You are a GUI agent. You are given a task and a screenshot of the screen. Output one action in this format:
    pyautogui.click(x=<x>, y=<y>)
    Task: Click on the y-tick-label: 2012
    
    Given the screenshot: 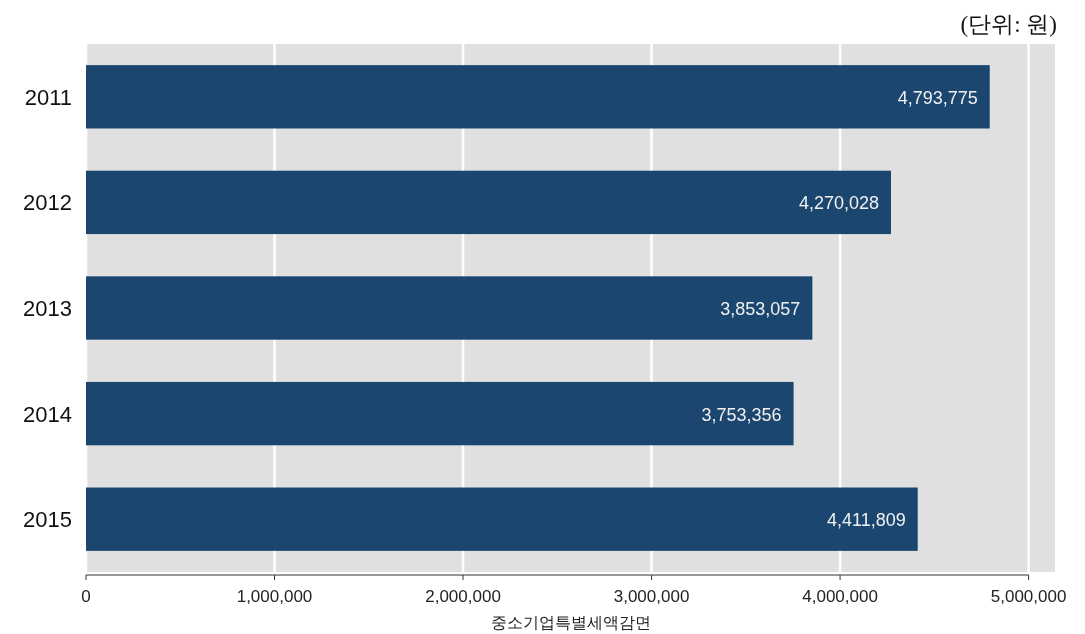 What is the action you would take?
    pyautogui.click(x=47, y=203)
    